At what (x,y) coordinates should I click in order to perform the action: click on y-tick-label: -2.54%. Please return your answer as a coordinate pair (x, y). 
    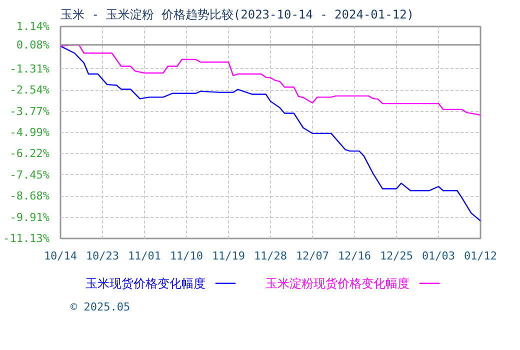
    Looking at the image, I should click on (30, 90).